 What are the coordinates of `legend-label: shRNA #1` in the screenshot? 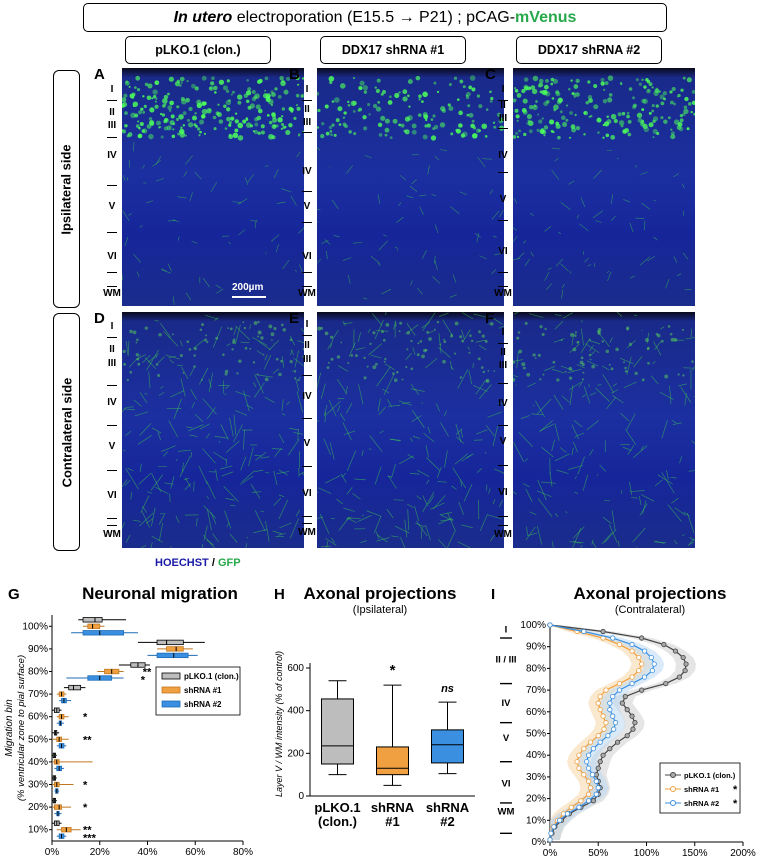 It's located at (203, 690).